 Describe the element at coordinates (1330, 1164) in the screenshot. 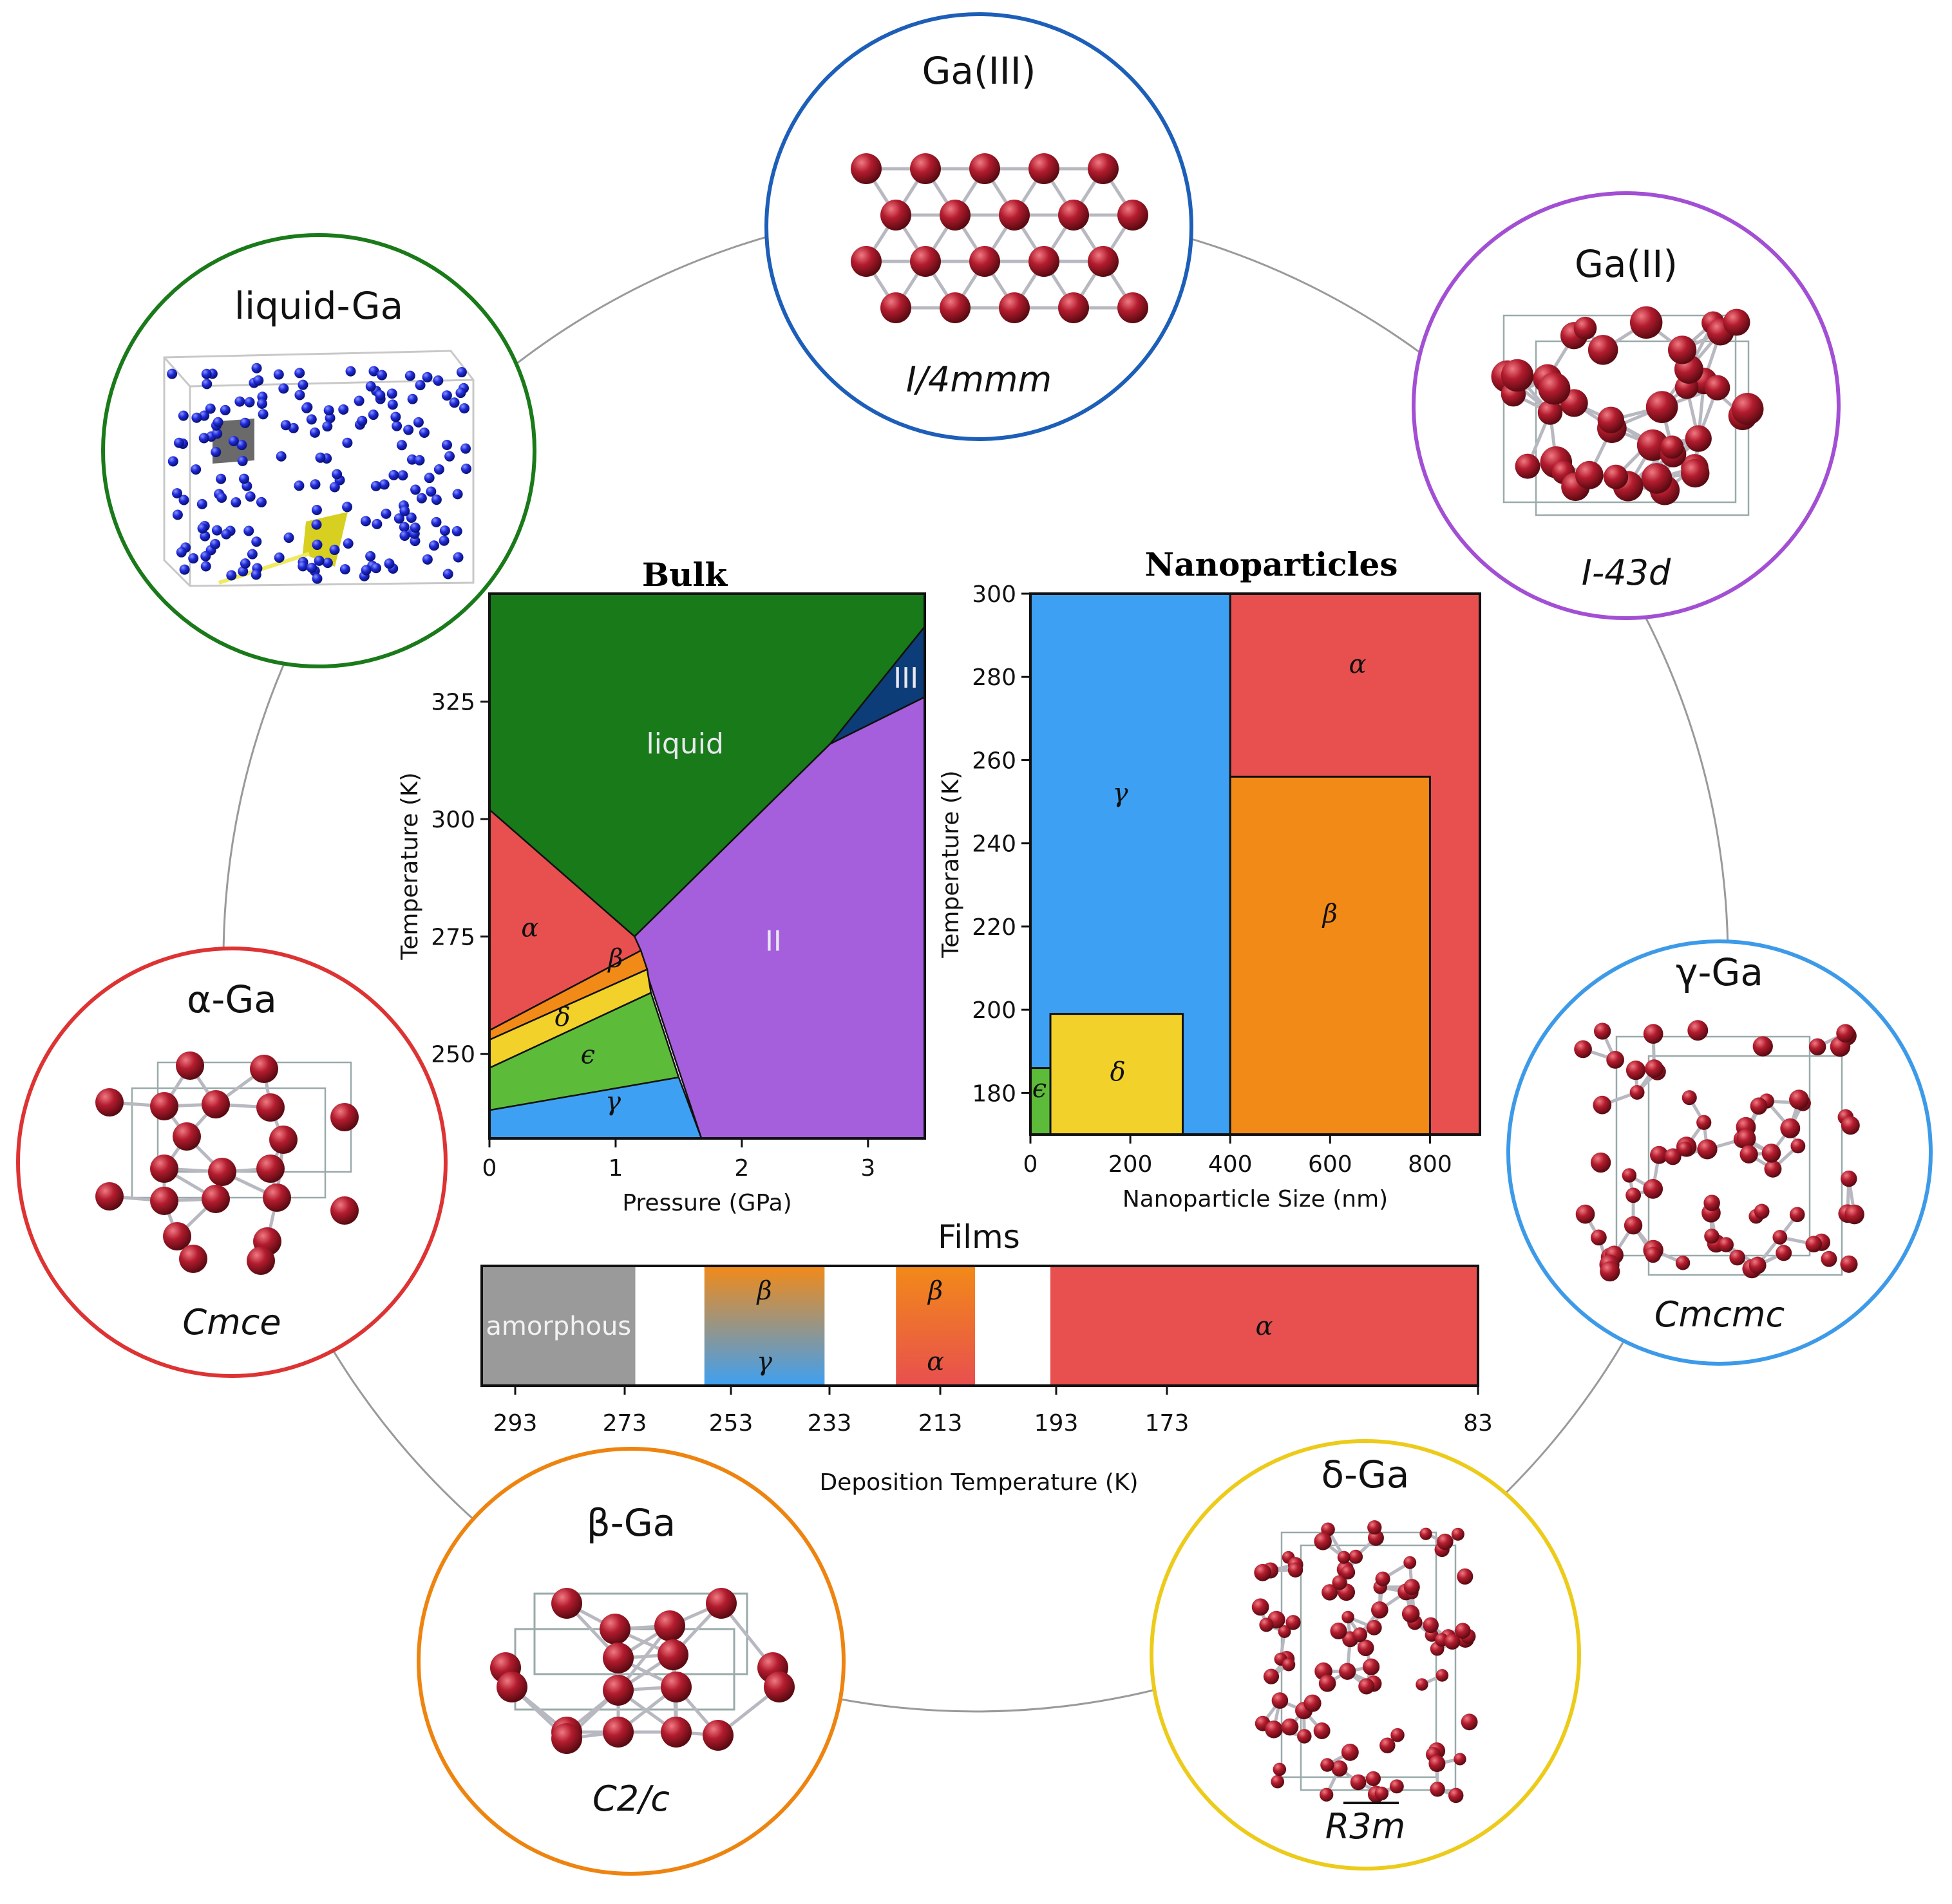

I see `nano-xtick-label: 600` at that location.